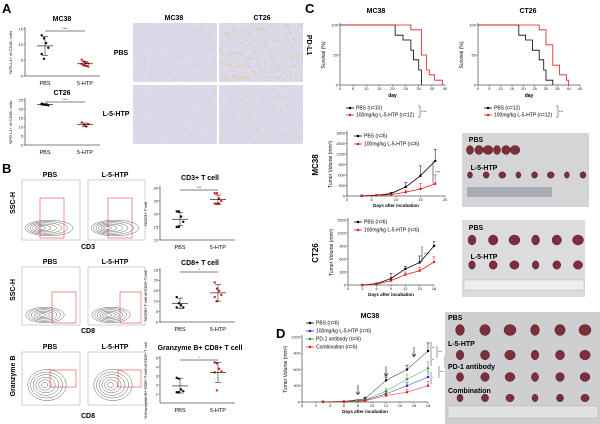  What do you see at coordinates (88, 416) in the screenshot?
I see `flow-xlabel-cd8-2: CD8` at bounding box center [88, 416].